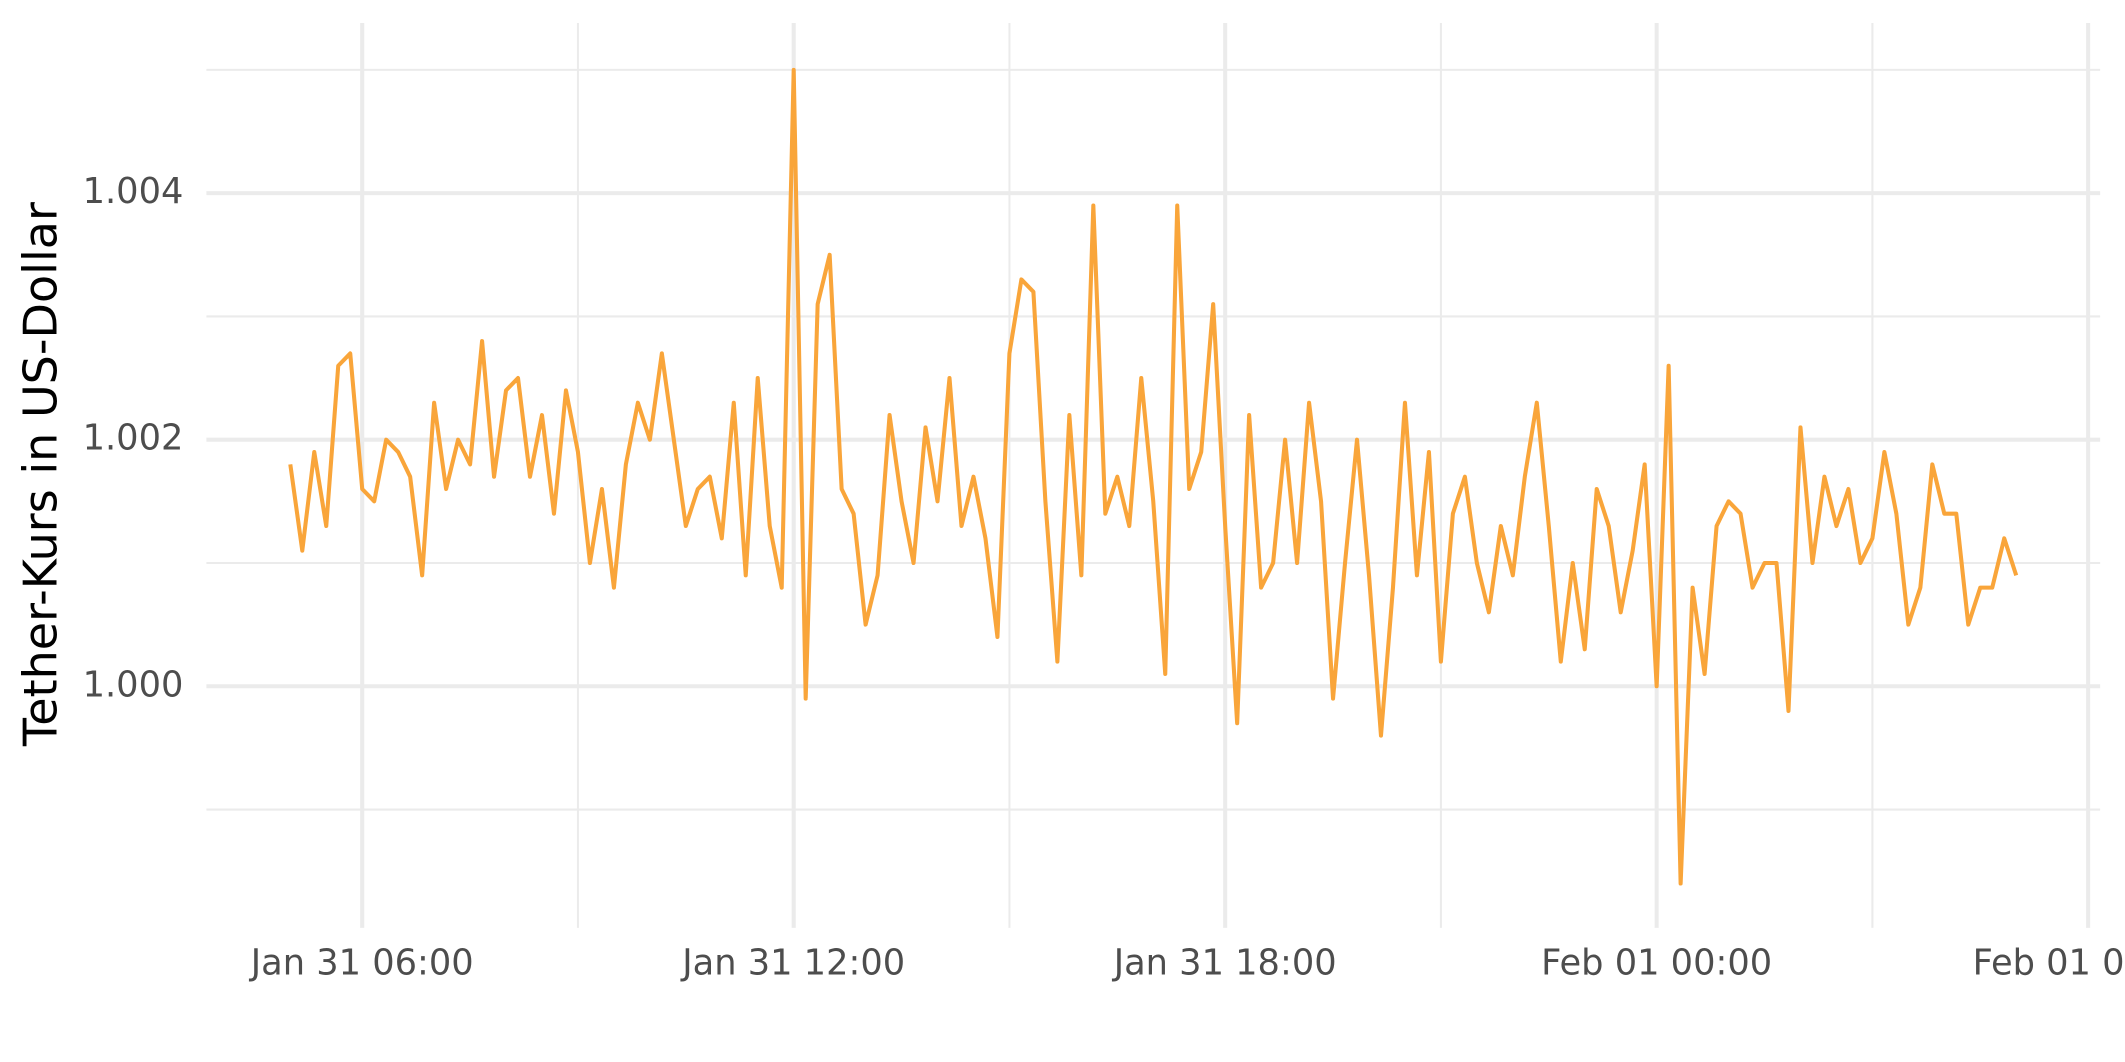 The image size is (2125, 1062). What do you see at coordinates (1656, 962) in the screenshot?
I see `x-tick-label: Feb 01 00:00` at bounding box center [1656, 962].